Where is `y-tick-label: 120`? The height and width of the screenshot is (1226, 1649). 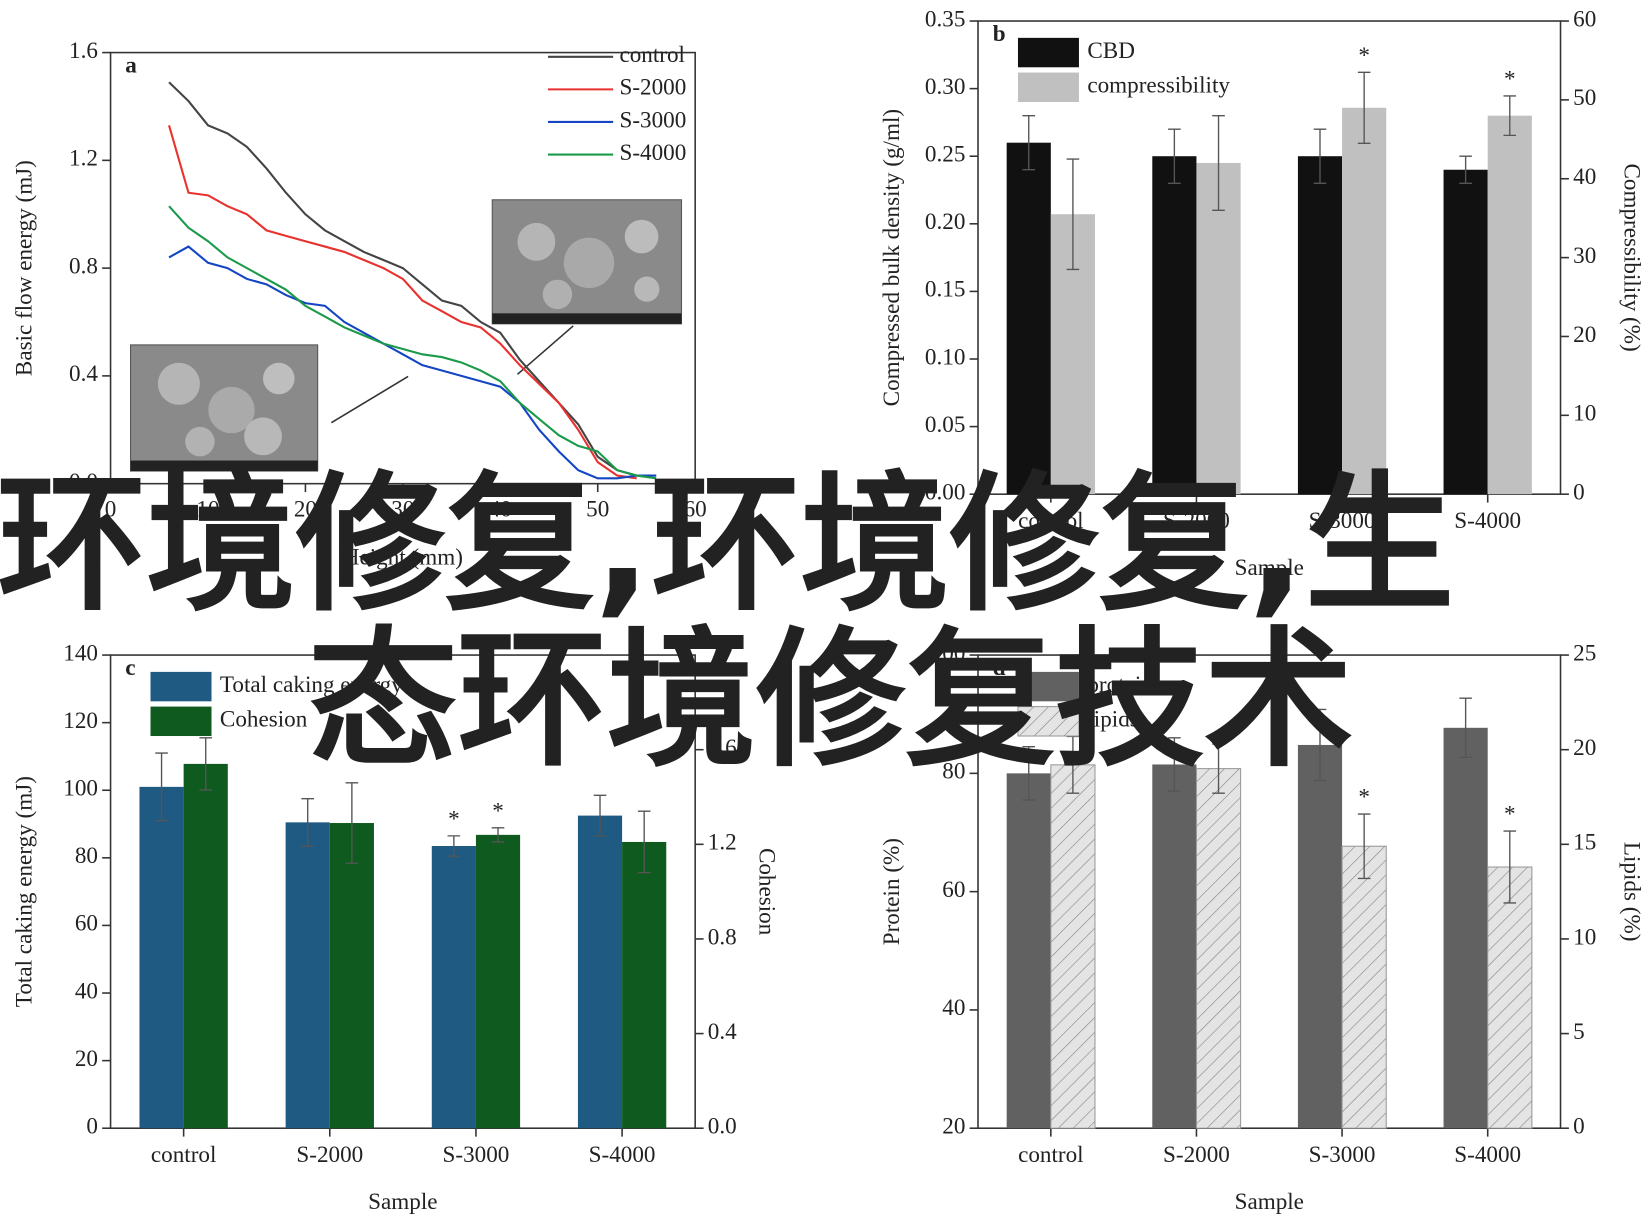
y-tick-label: 120 is located at coordinates (80, 721).